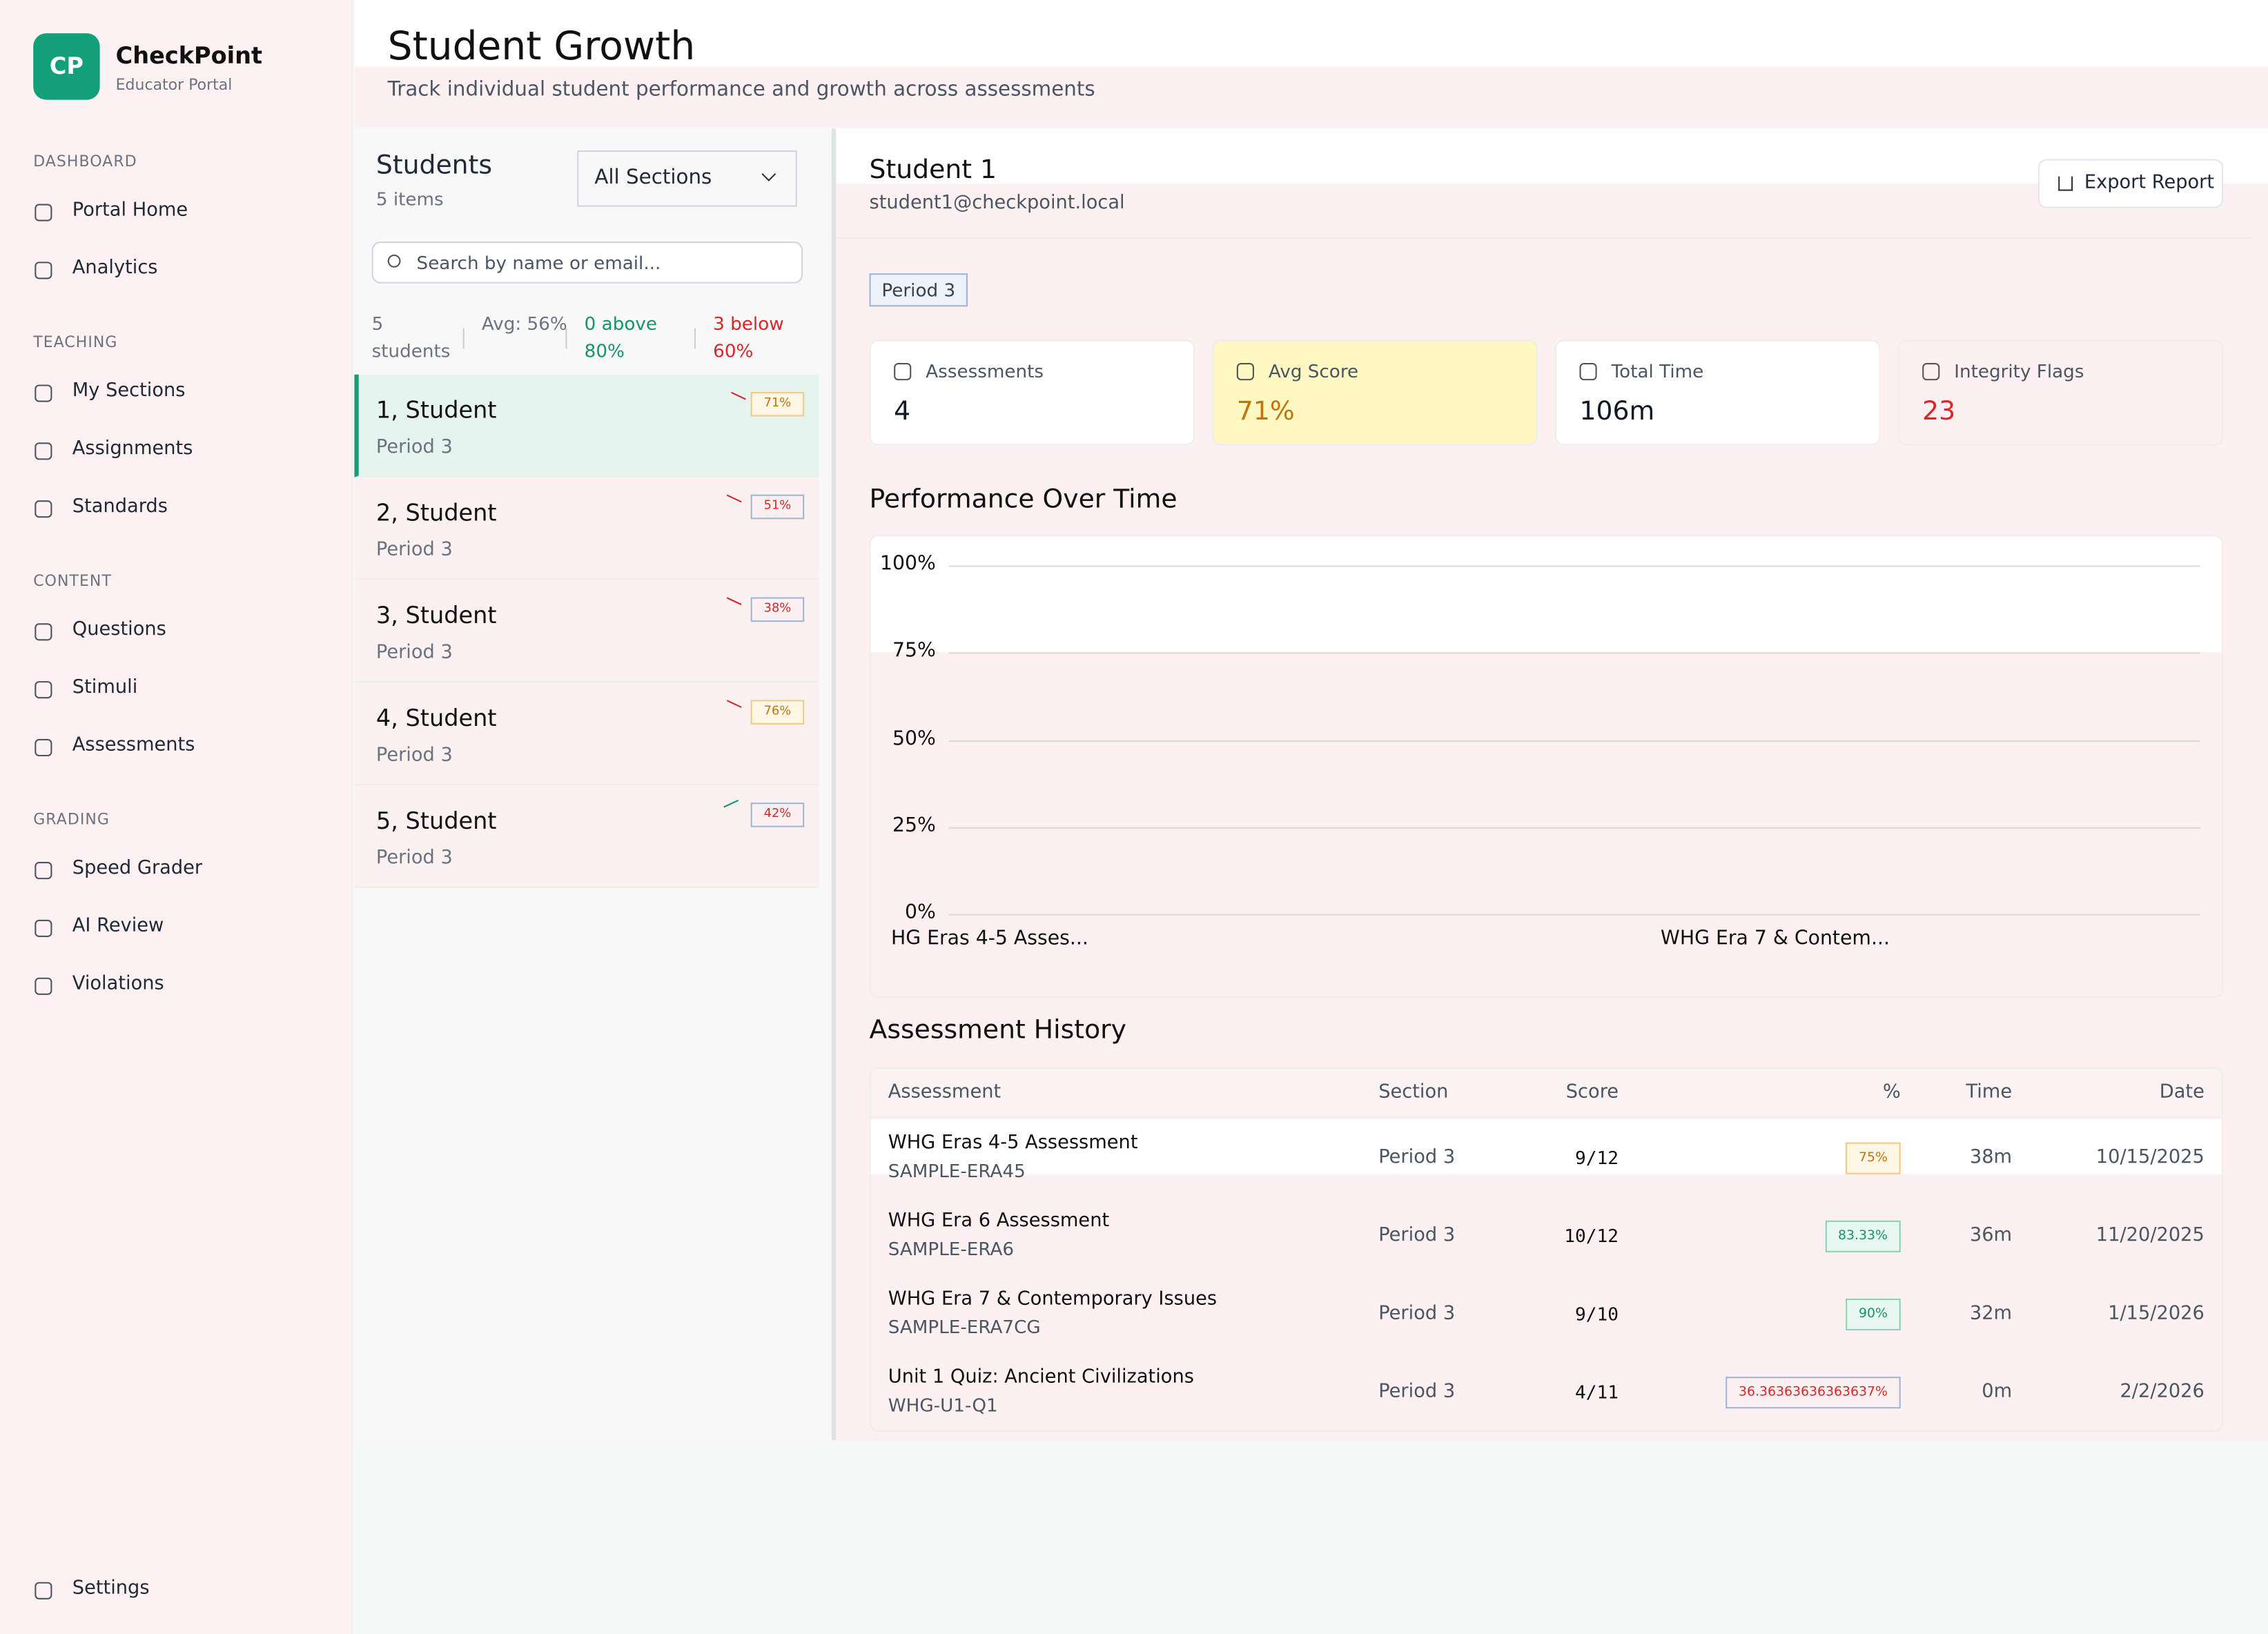 The height and width of the screenshot is (1634, 2268). What do you see at coordinates (914, 651) in the screenshot?
I see `y-tick-label: 75%` at bounding box center [914, 651].